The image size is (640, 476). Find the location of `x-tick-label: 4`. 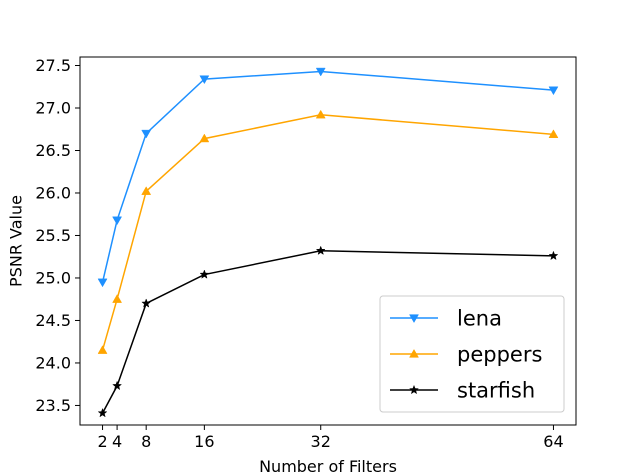

x-tick-label: 4 is located at coordinates (117, 441).